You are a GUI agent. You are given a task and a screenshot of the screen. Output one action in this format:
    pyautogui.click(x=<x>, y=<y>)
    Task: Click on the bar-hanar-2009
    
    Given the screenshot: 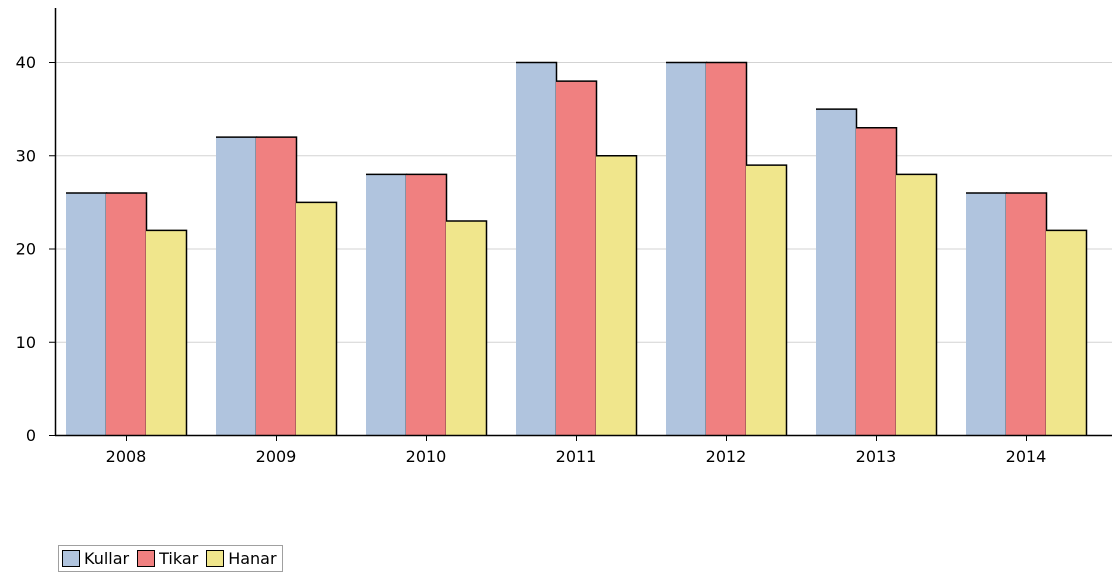 What is the action you would take?
    pyautogui.click(x=316, y=318)
    